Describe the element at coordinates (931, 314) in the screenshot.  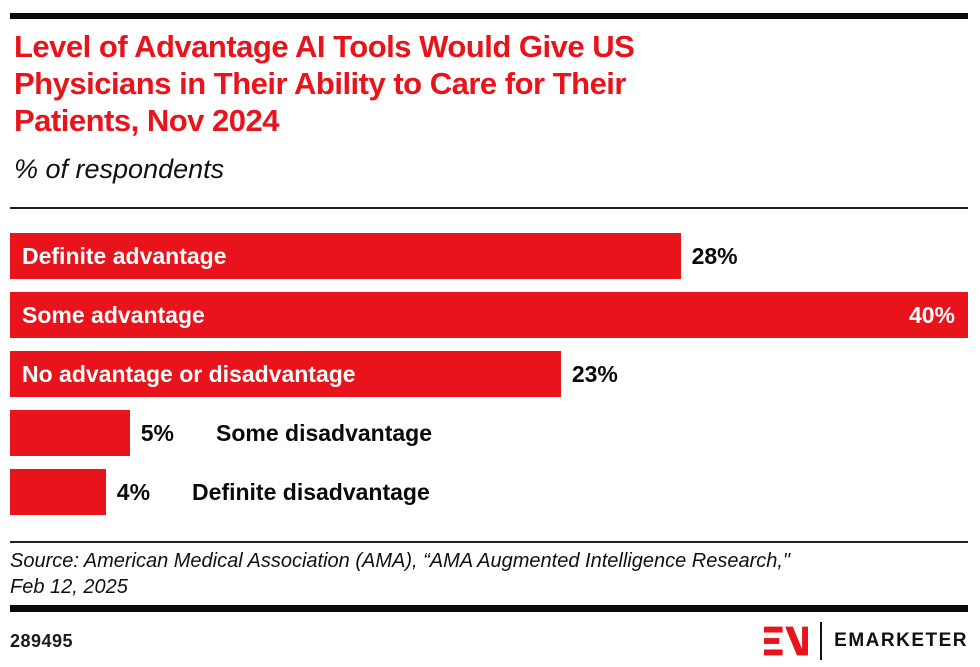
I see `bar-value-label: 40%` at that location.